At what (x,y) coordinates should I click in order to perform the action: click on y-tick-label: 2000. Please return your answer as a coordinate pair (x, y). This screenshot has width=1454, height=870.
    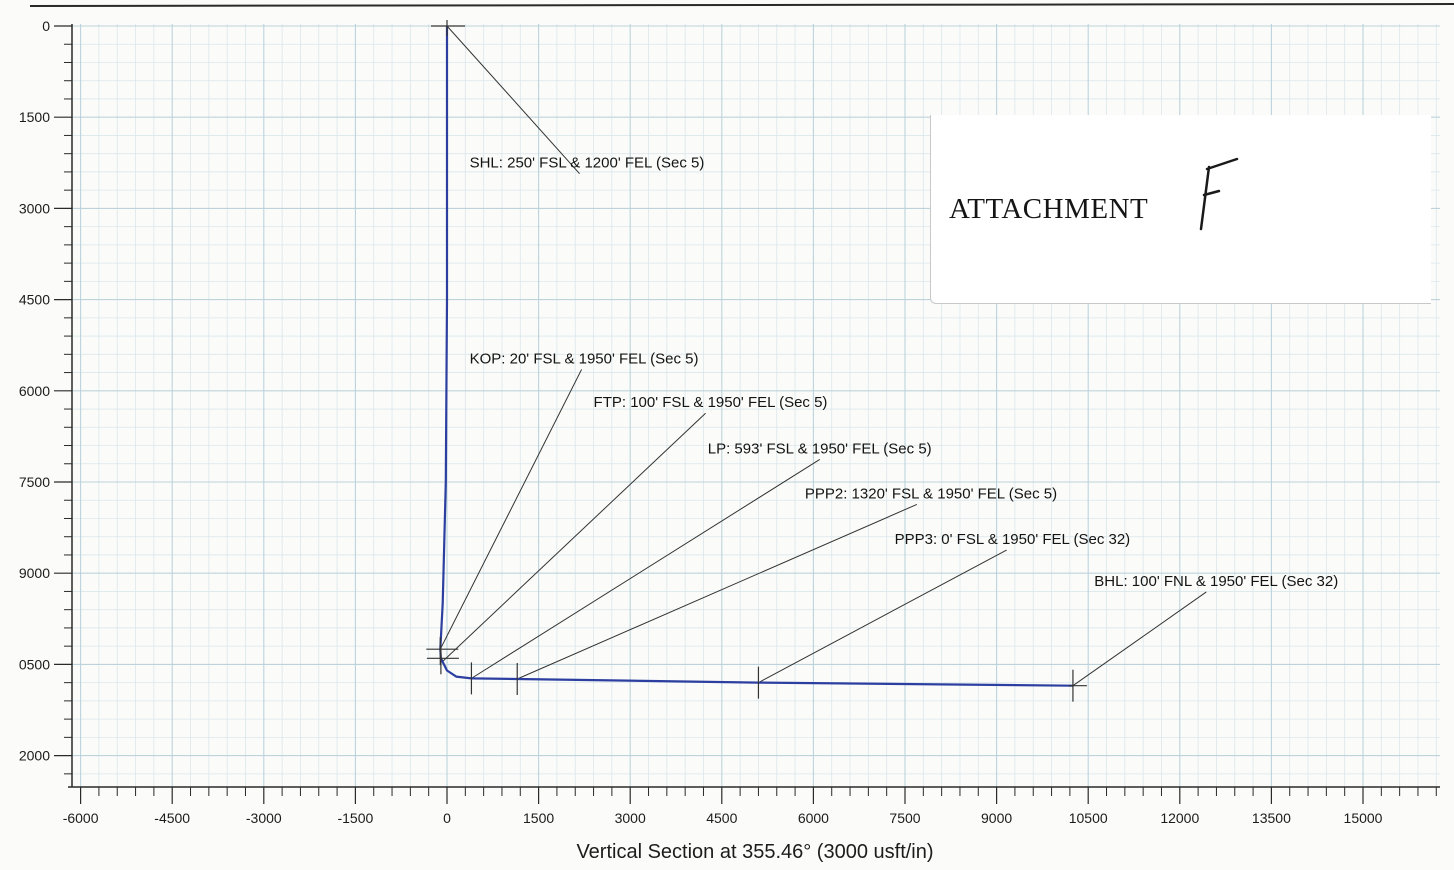
    Looking at the image, I should click on (34, 756).